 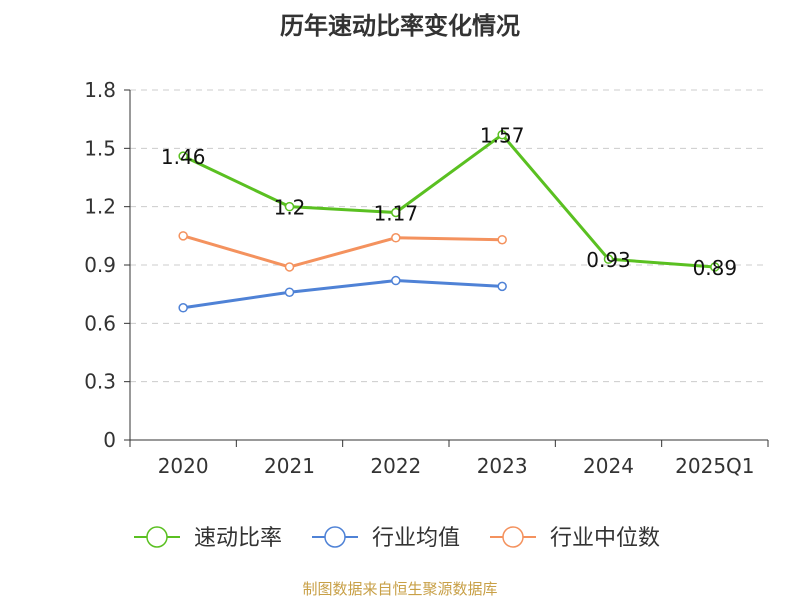 I want to click on data-label-2: 1.17, so click(x=396, y=214).